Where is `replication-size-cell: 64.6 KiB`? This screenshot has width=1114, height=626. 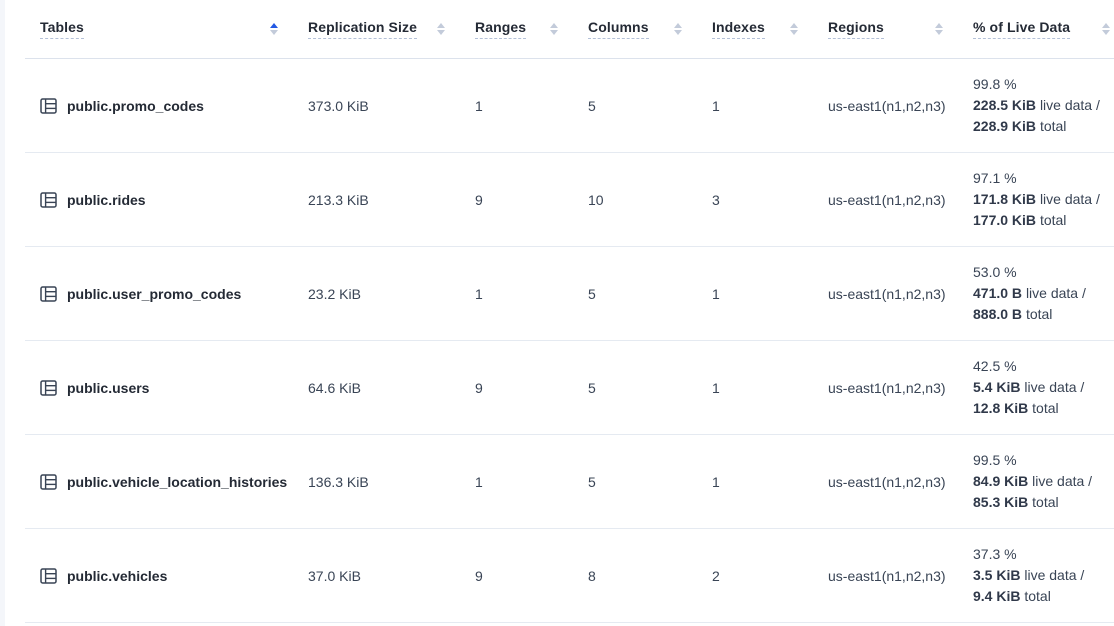
replication-size-cell: 64.6 KiB is located at coordinates (334, 387).